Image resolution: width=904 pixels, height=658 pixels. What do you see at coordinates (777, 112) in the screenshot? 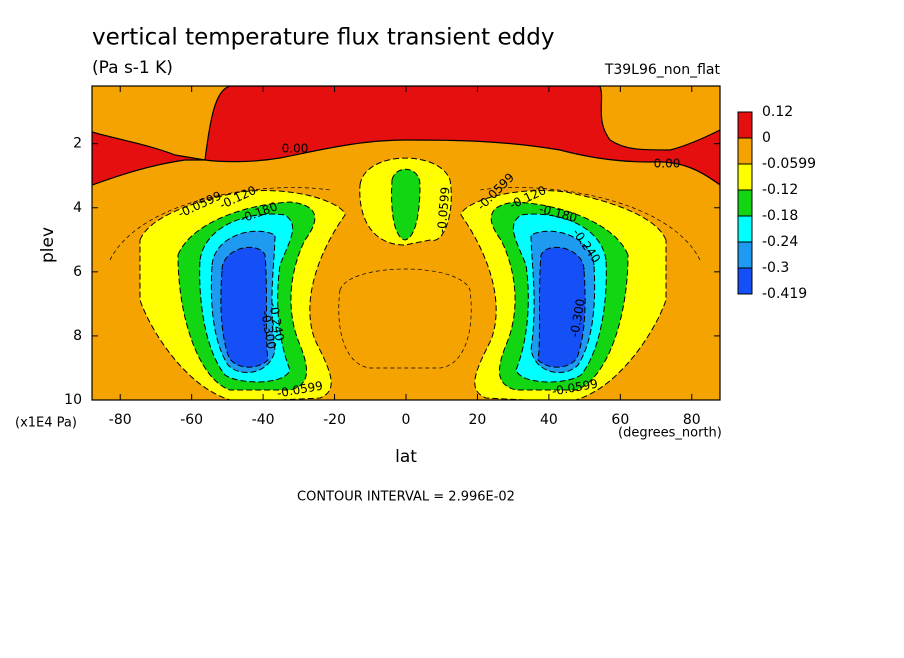
I see `colorbar-label: 0.12` at bounding box center [777, 112].